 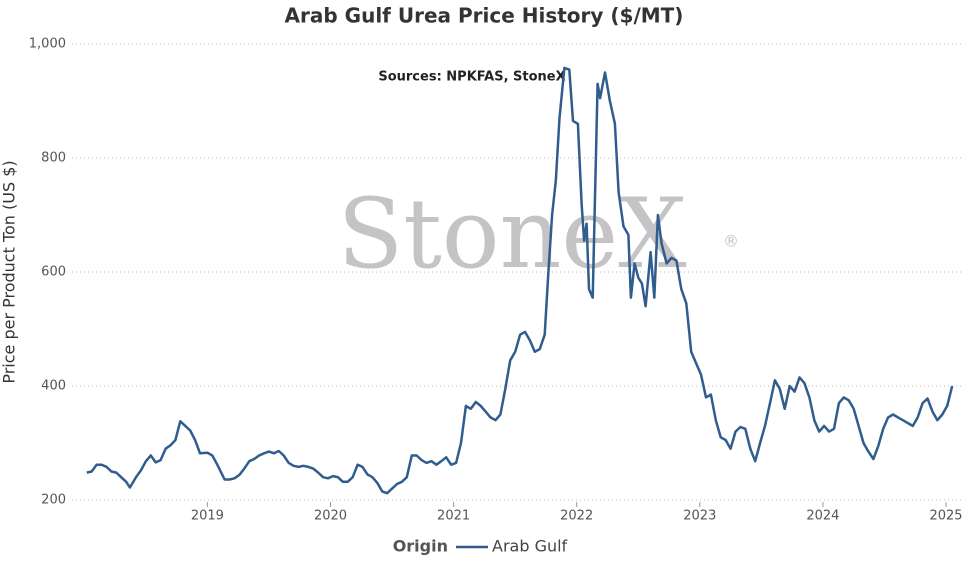 What do you see at coordinates (47, 44) in the screenshot?
I see `y-tick-label: 1,000` at bounding box center [47, 44].